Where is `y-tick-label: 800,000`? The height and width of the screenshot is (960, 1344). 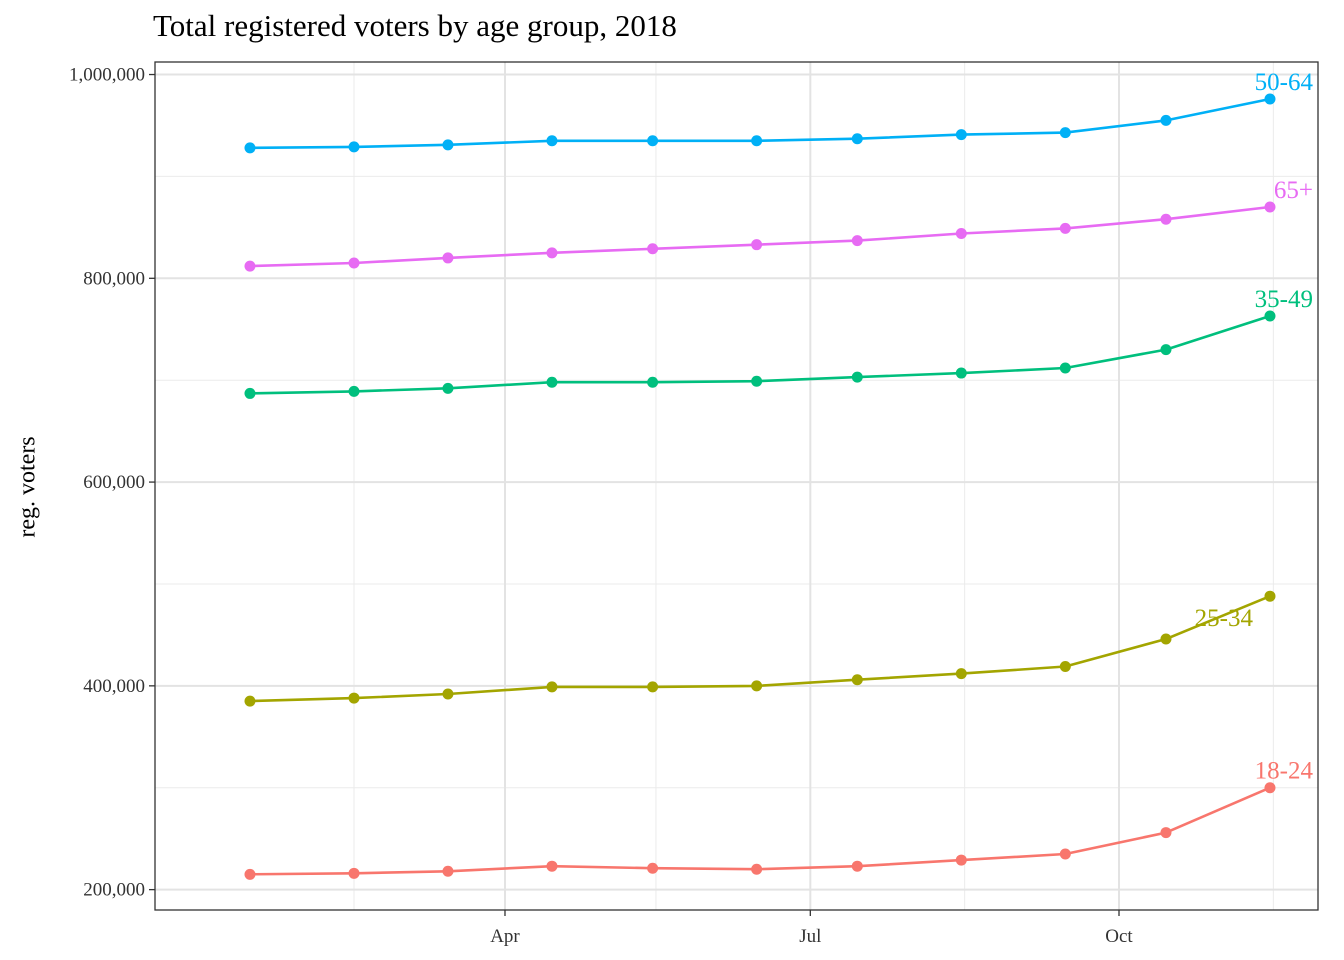
y-tick-label: 800,000 is located at coordinates (114, 278).